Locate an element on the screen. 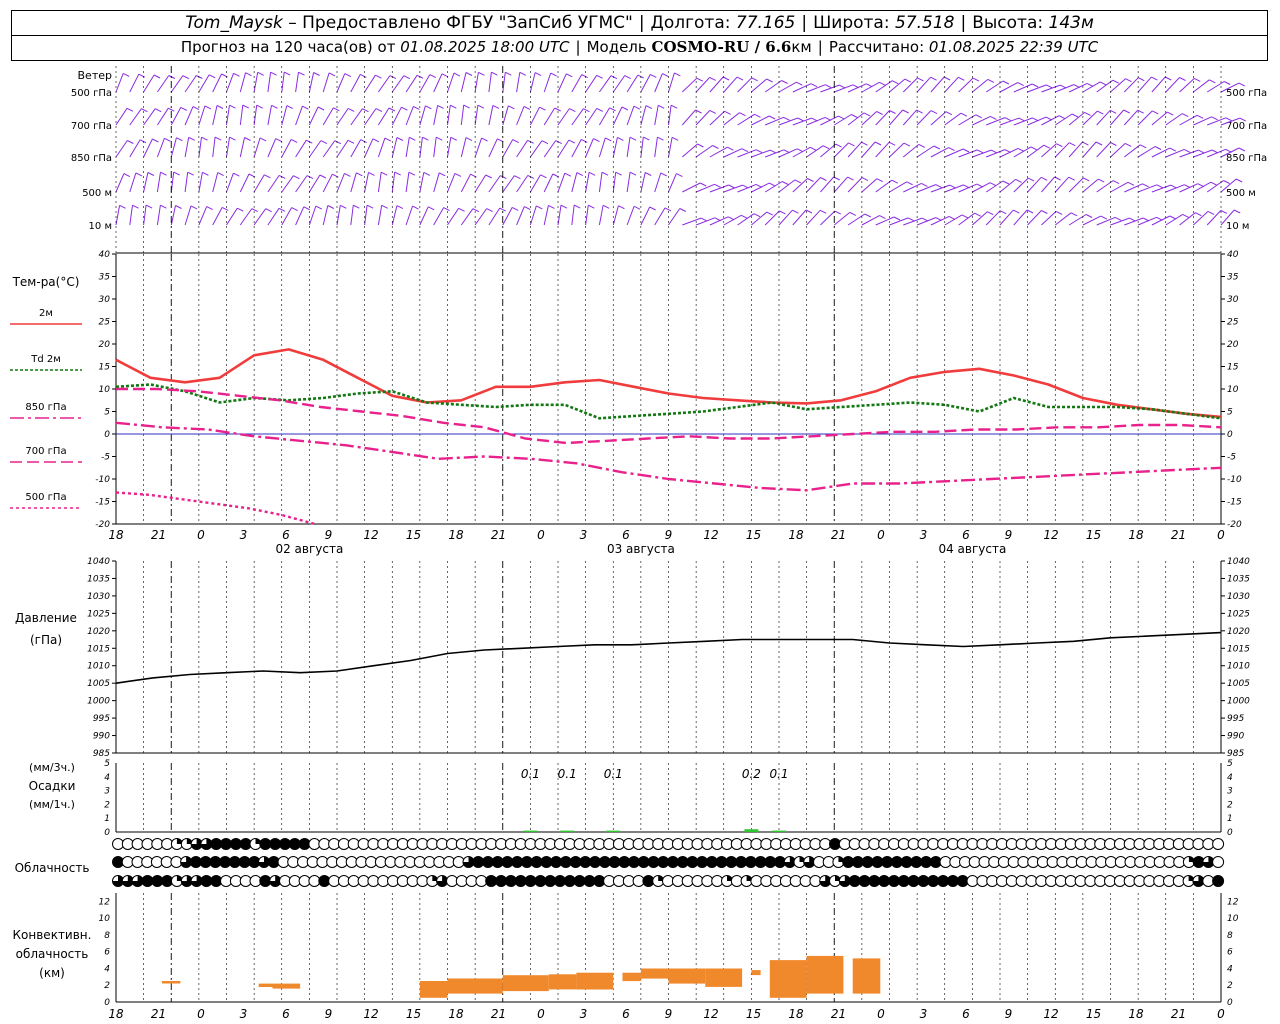  pres-tick-label: 990 is located at coordinates (101, 737).